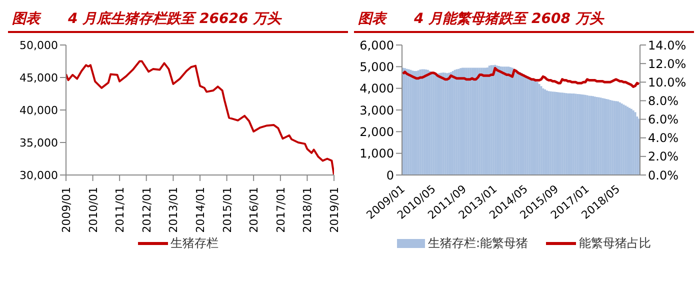 The image size is (697, 283). What do you see at coordinates (390, 175) in the screenshot?
I see `y-tick-label: 0` at bounding box center [390, 175].